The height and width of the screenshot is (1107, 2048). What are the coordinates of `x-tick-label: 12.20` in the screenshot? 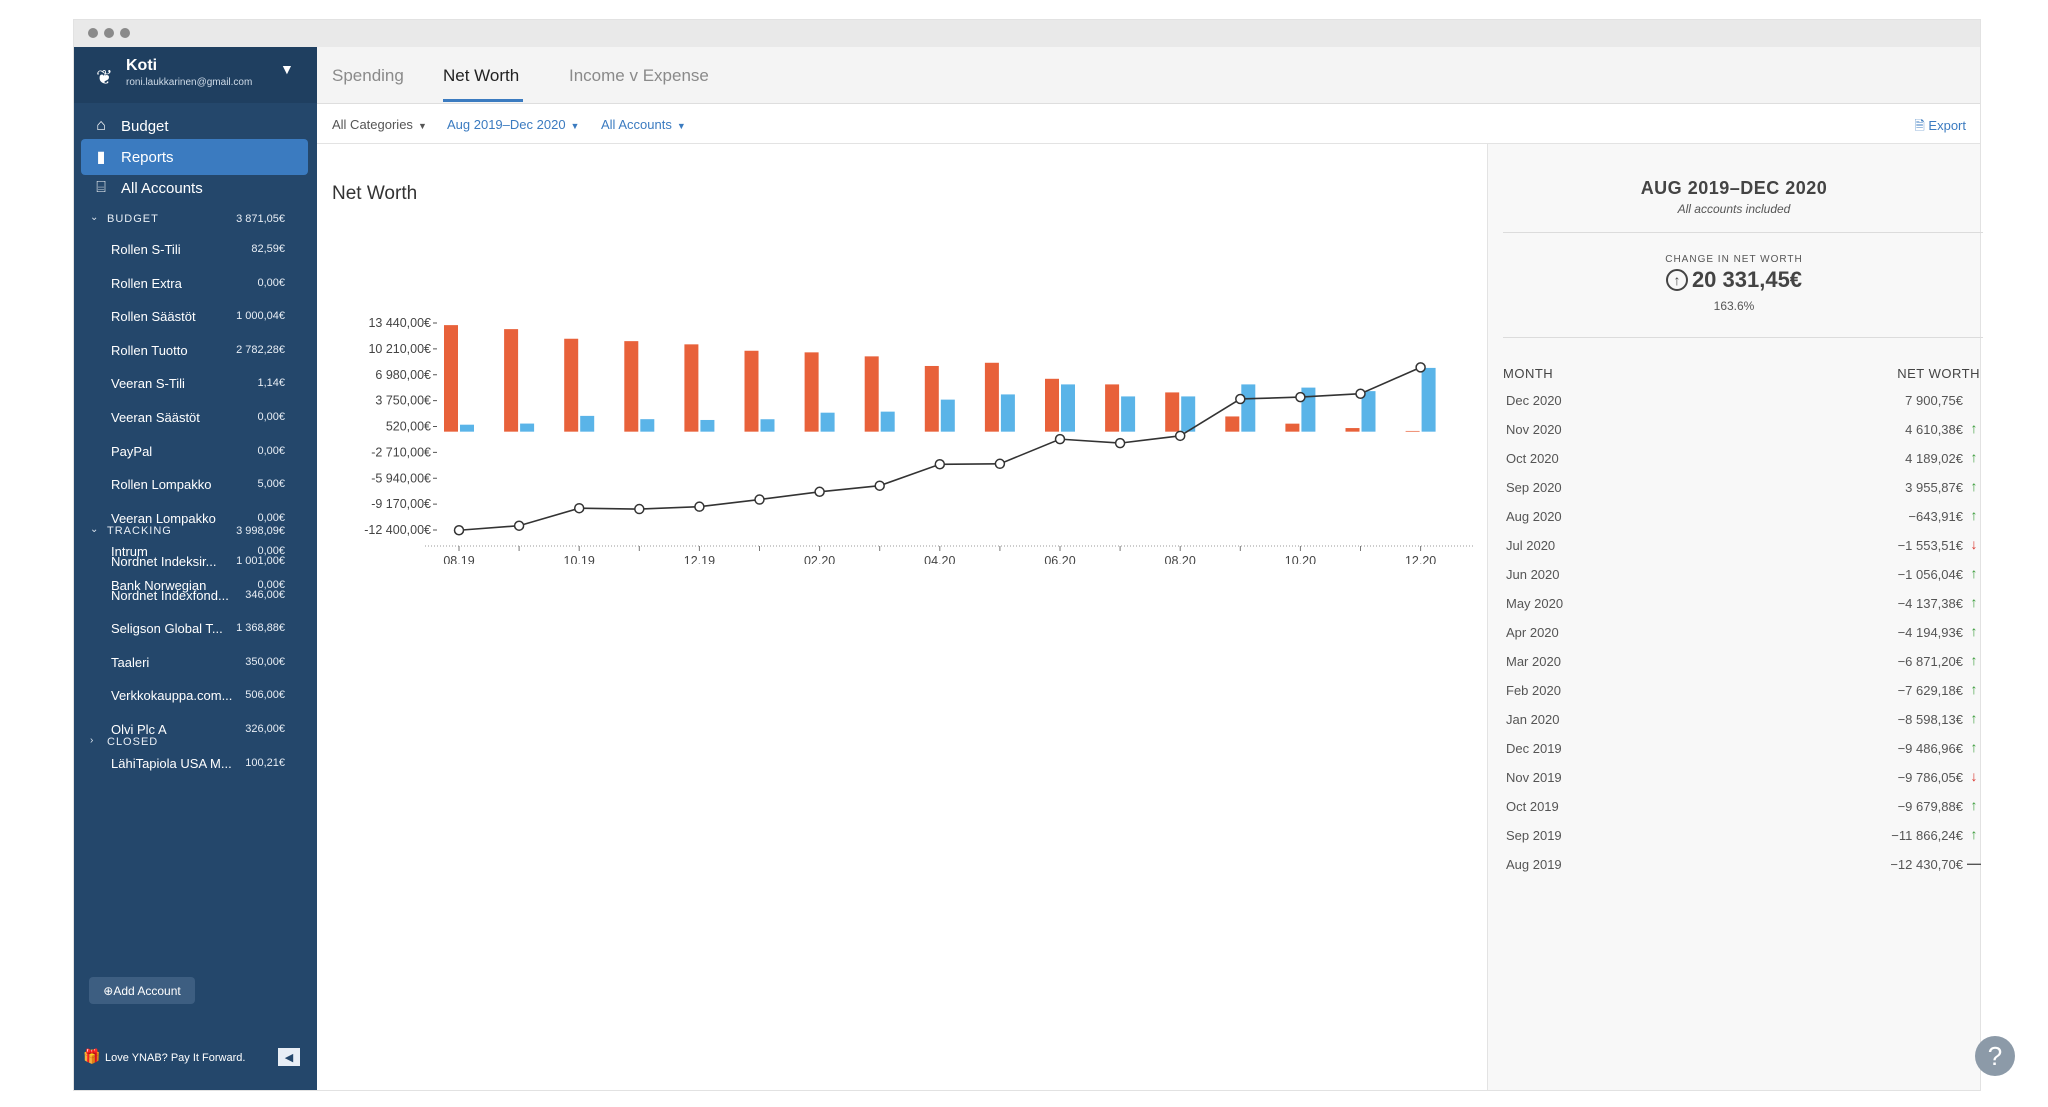 It's located at (1420, 559).